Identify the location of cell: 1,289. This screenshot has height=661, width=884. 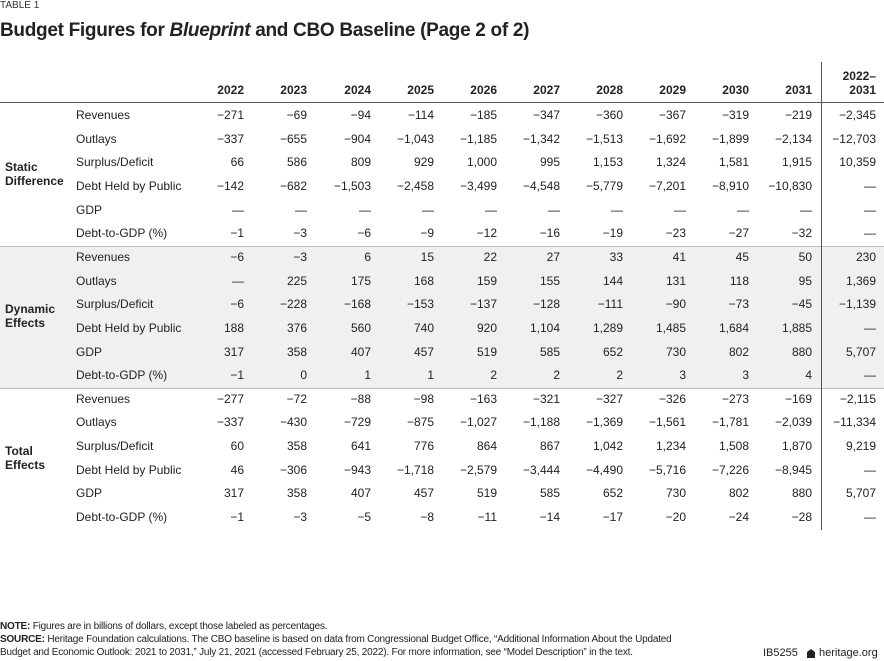
(607, 327).